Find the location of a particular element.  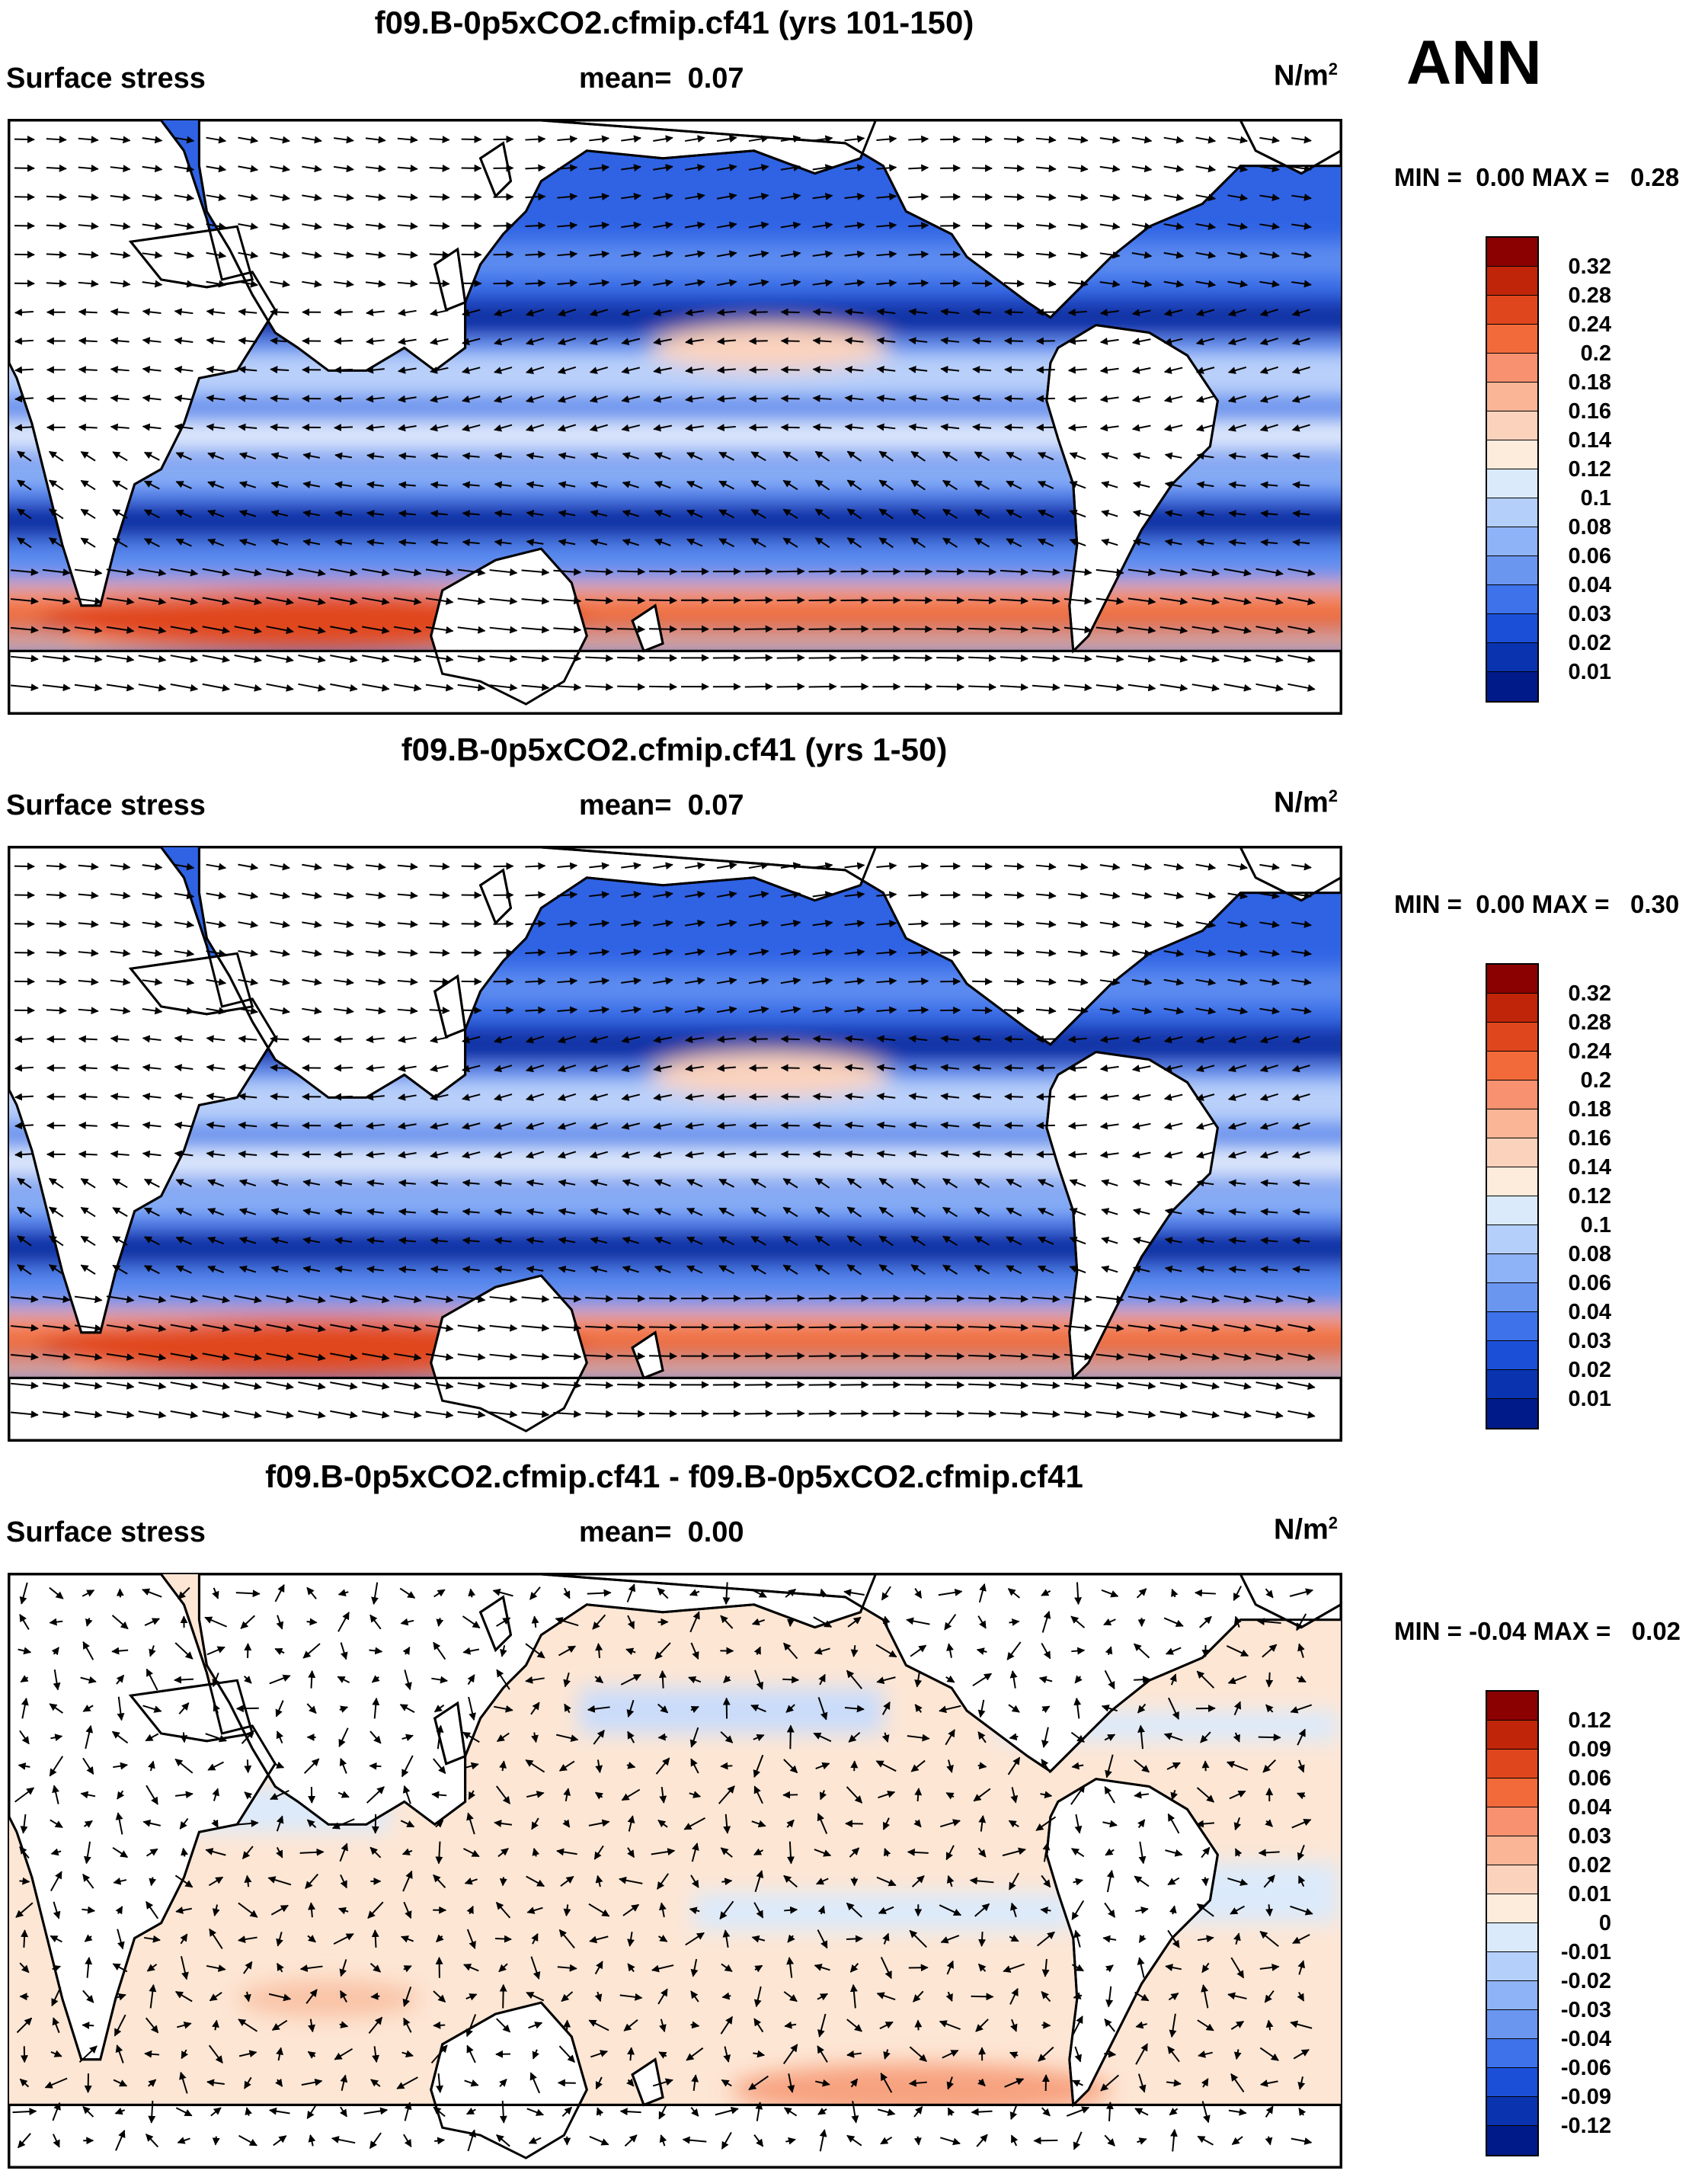

panel-title: f09.B-0p5xCO2.cfmip.cf41 (yrs 1-50) is located at coordinates (674, 749).